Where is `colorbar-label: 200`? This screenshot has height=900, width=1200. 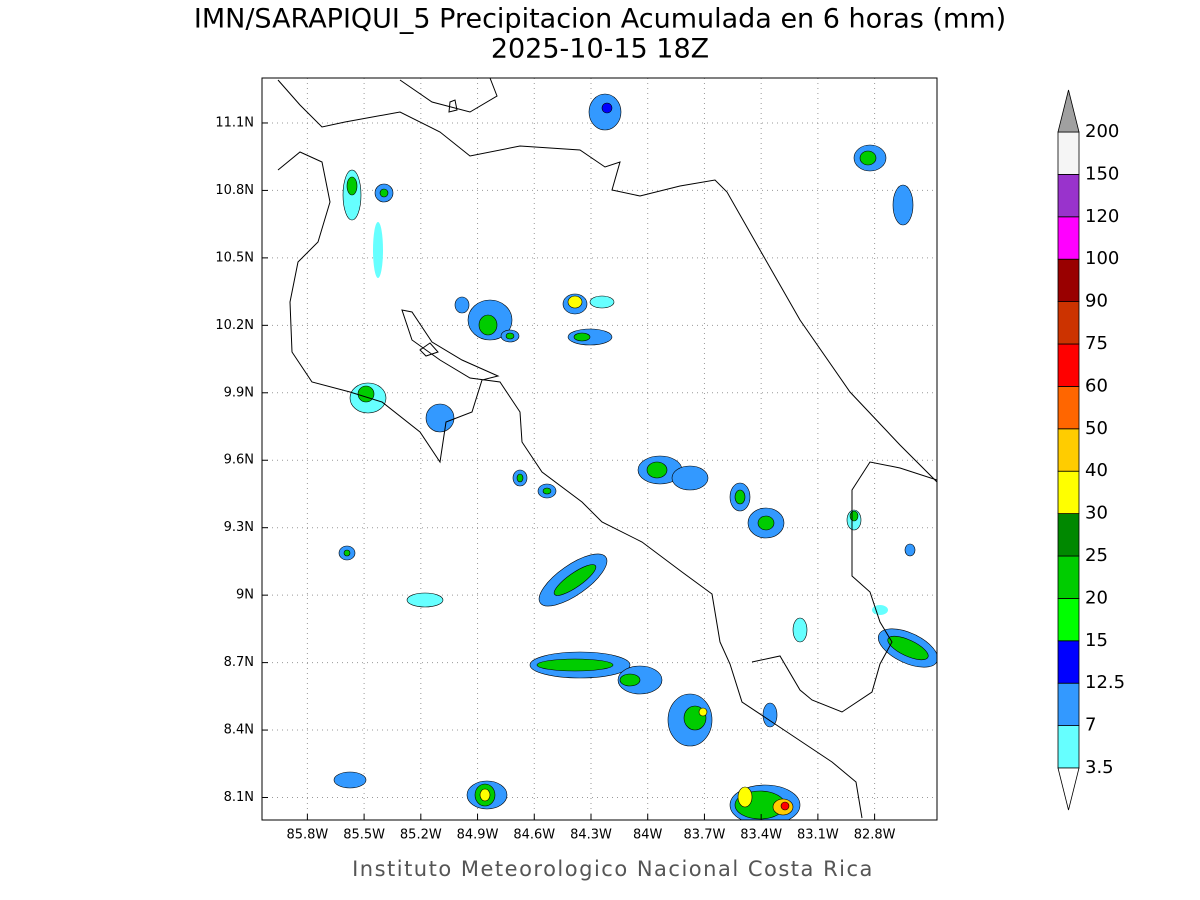
colorbar-label: 200 is located at coordinates (1102, 131).